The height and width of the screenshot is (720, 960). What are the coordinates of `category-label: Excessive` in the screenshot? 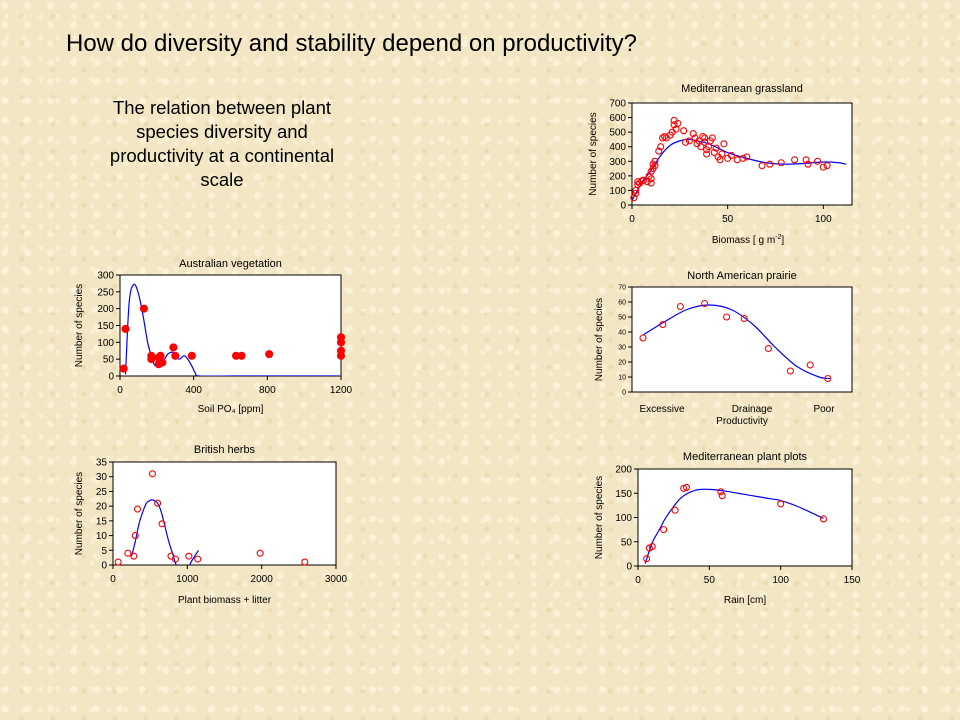 It's located at (661, 409).